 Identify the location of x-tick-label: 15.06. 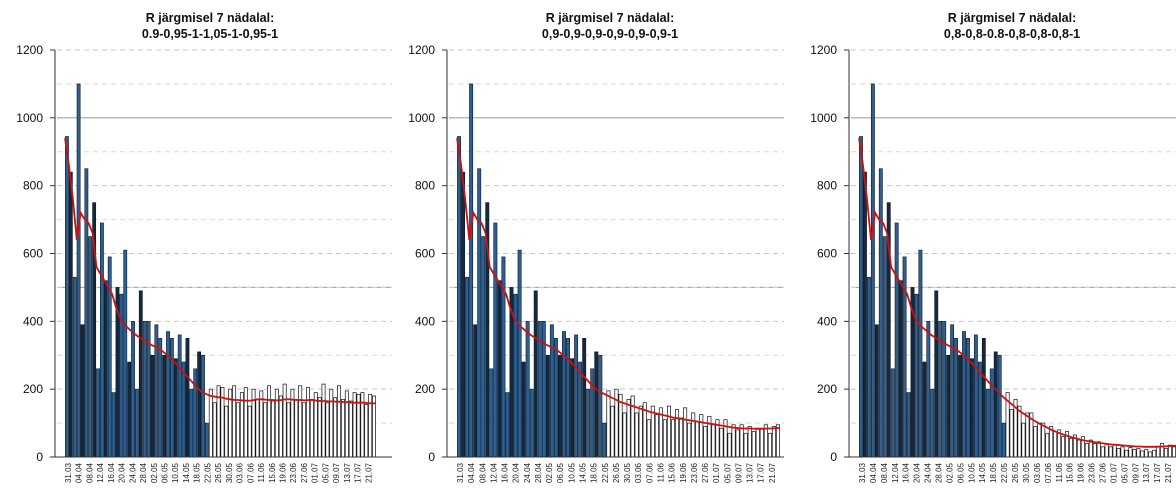
(272, 472).